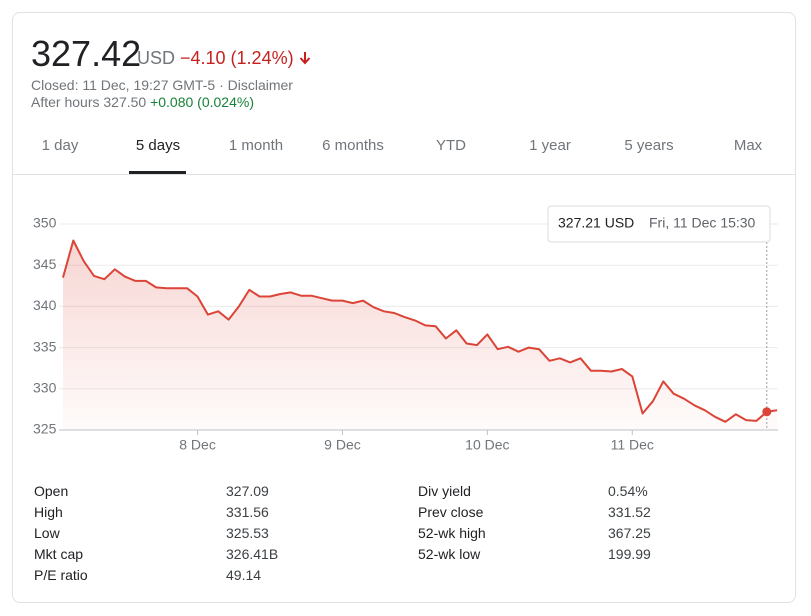 This screenshot has height=616, width=811. Describe the element at coordinates (550, 145) in the screenshot. I see `tab: 1 year` at that location.